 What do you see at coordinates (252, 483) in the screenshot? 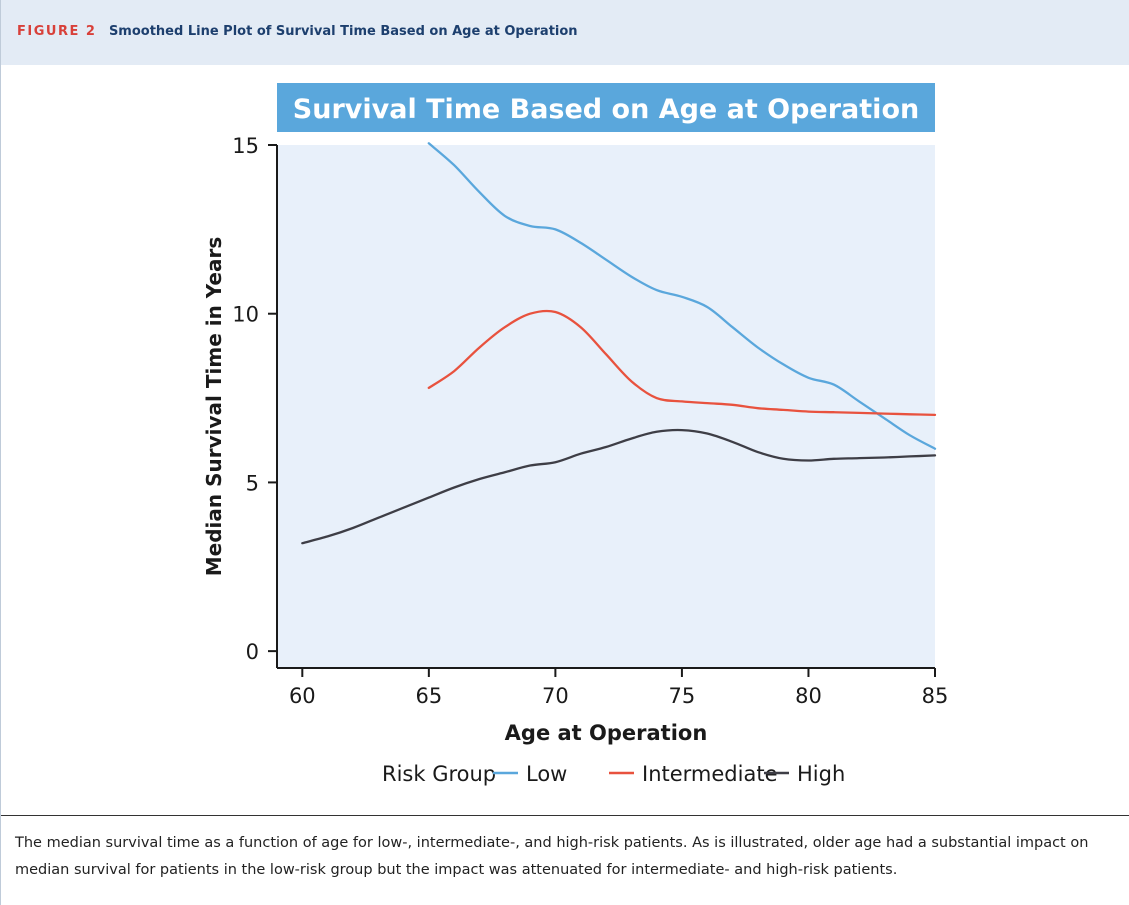
I see `y-tick-label: 5` at bounding box center [252, 483].